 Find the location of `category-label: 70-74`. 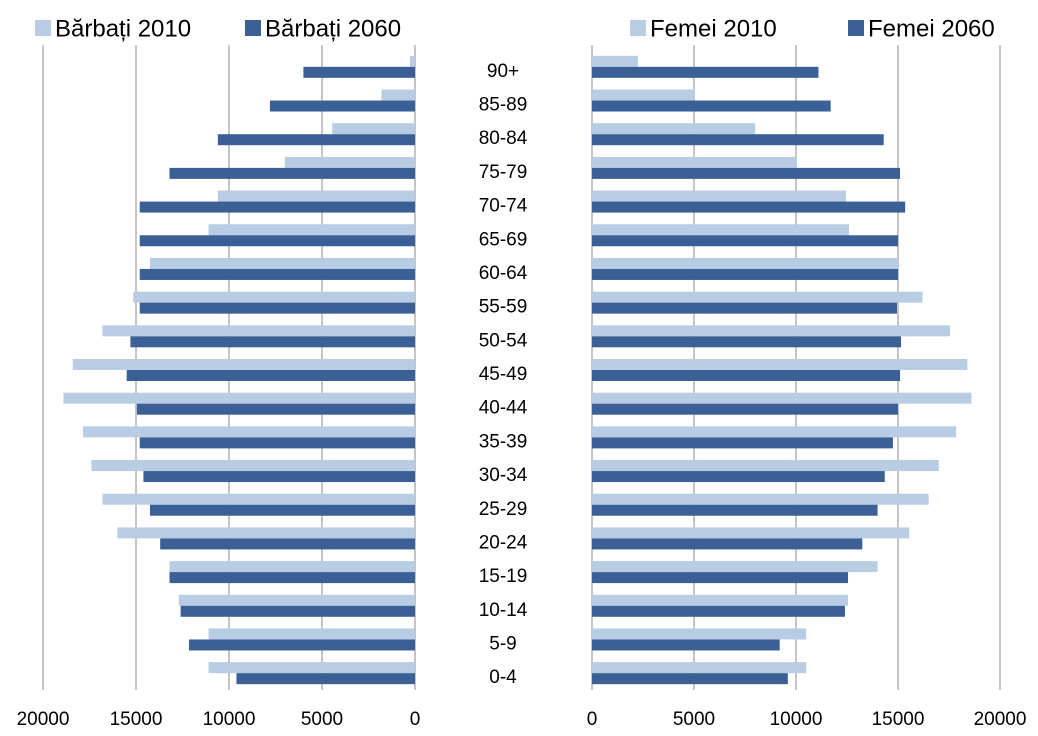

category-label: 70-74 is located at coordinates (503, 206).